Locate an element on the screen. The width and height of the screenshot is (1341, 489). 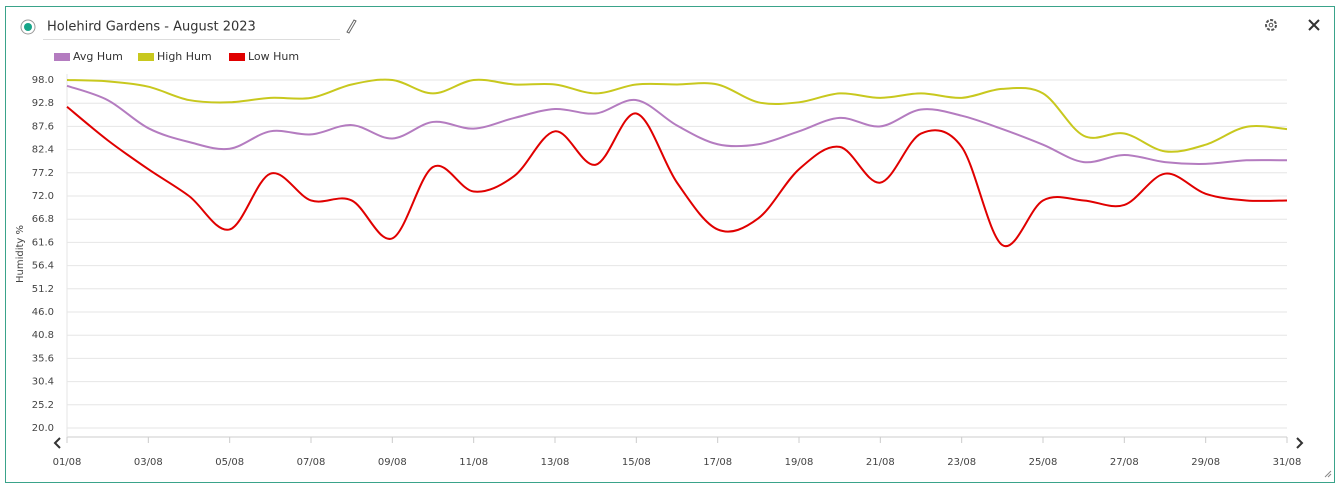
resize-handle is located at coordinates (1328, 474).